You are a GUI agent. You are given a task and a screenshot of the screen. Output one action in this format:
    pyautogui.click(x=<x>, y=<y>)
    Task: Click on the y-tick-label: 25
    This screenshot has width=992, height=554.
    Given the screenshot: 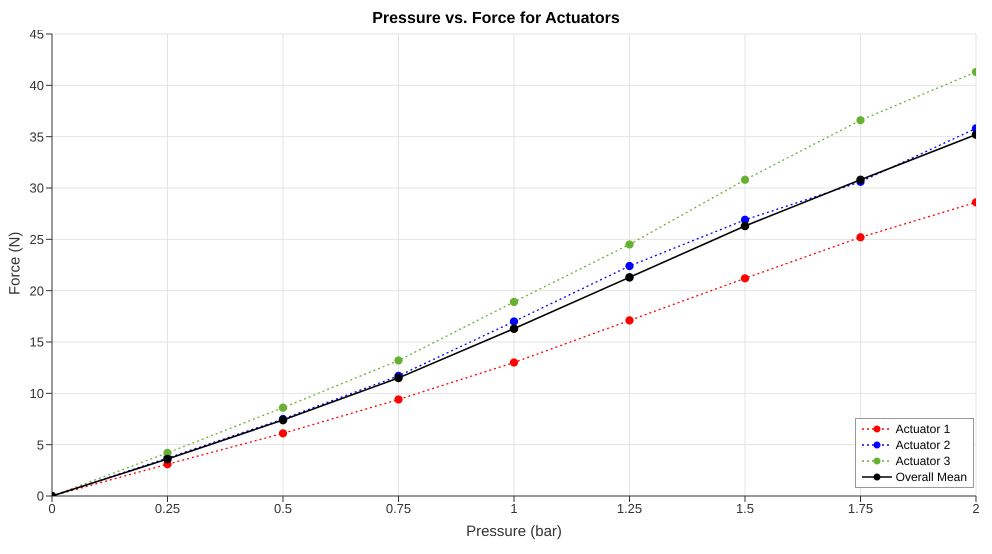 What is the action you would take?
    pyautogui.click(x=37, y=239)
    